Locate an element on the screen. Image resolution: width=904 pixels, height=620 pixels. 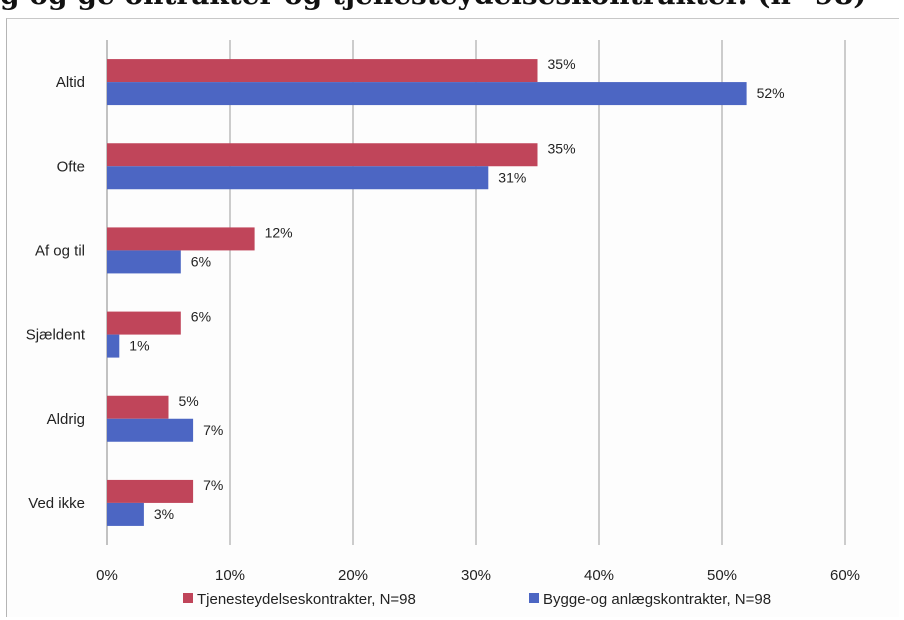
category-label: Ved ikke is located at coordinates (56, 503).